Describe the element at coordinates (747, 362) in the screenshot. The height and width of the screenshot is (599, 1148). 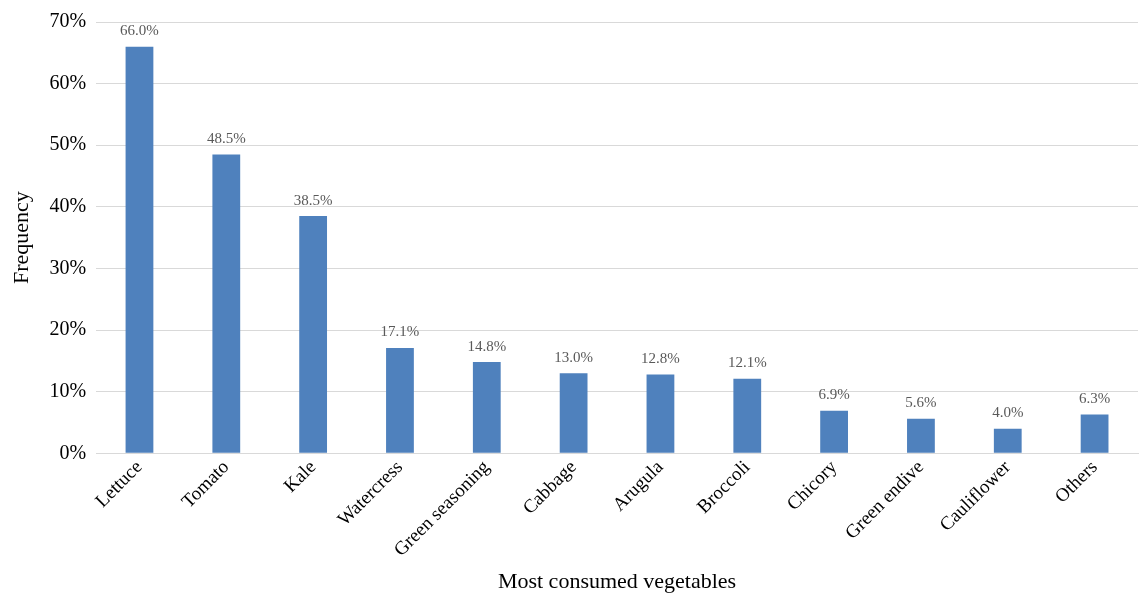
I see `data-label: 12.1%` at that location.